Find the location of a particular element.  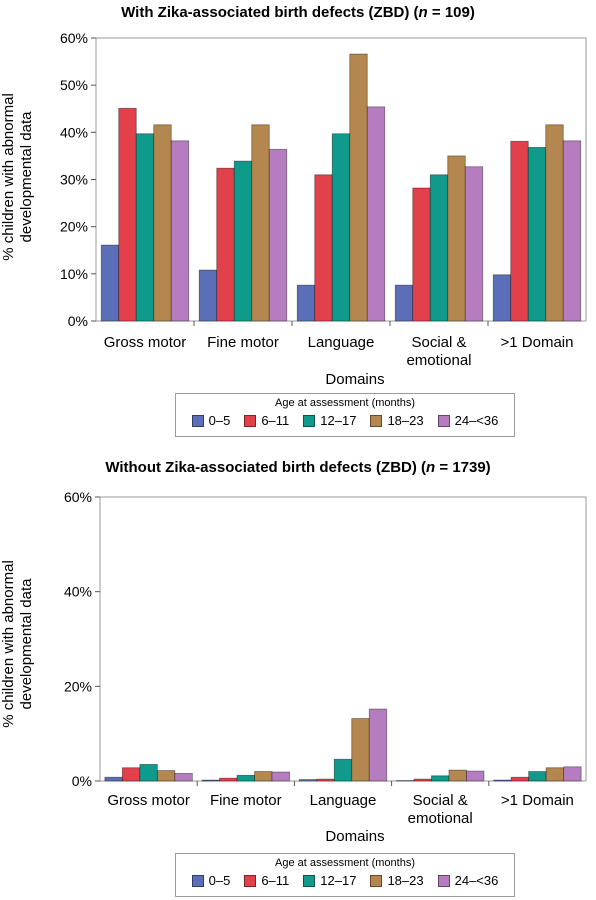

legend-label: 6–11 is located at coordinates (275, 880).